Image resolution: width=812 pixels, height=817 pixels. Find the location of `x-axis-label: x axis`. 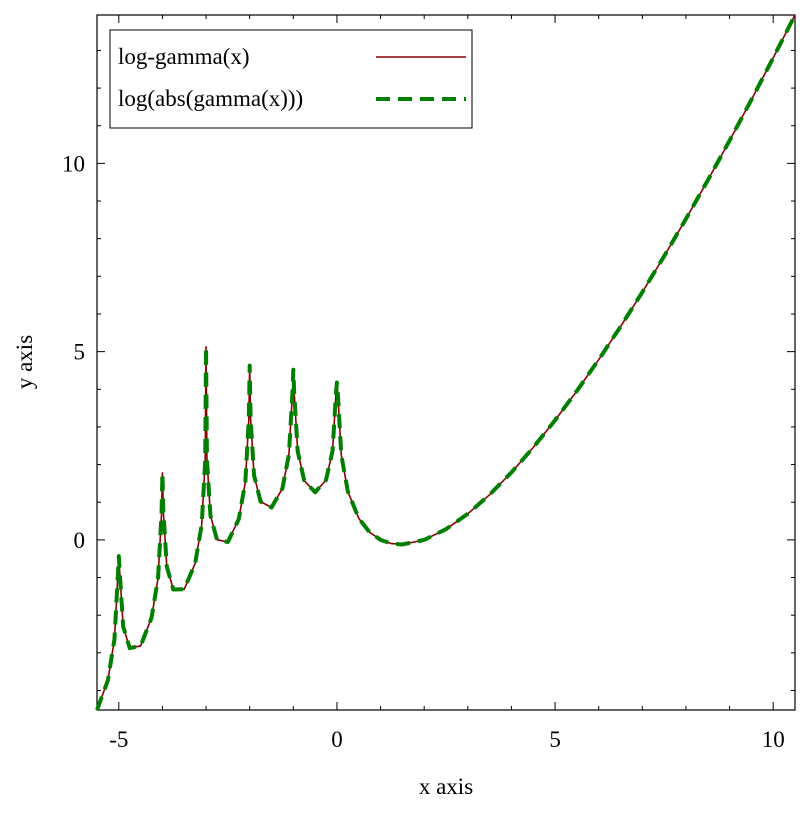

x-axis-label: x axis is located at coordinates (446, 786).